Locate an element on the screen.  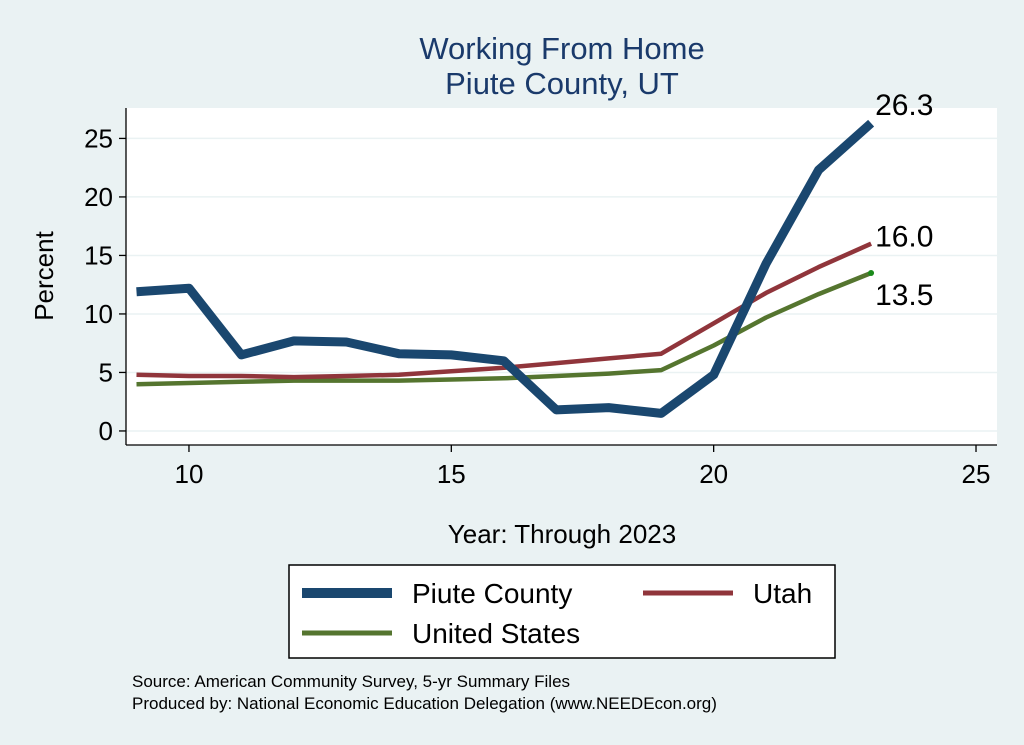
y-tick-label: 15 is located at coordinates (98, 255).